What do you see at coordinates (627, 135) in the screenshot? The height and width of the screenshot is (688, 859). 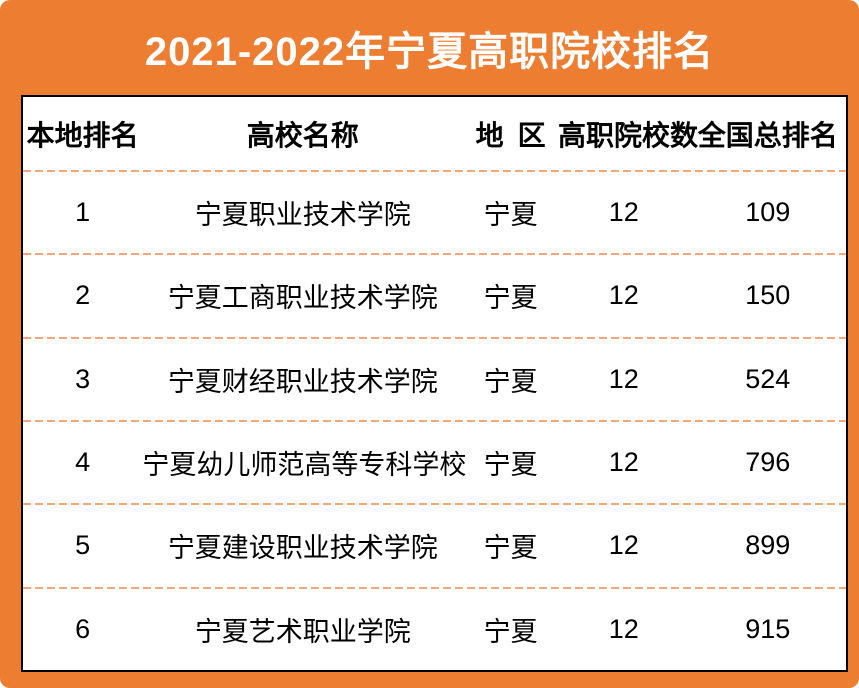 I see `header-college-count: 高职院校数` at bounding box center [627, 135].